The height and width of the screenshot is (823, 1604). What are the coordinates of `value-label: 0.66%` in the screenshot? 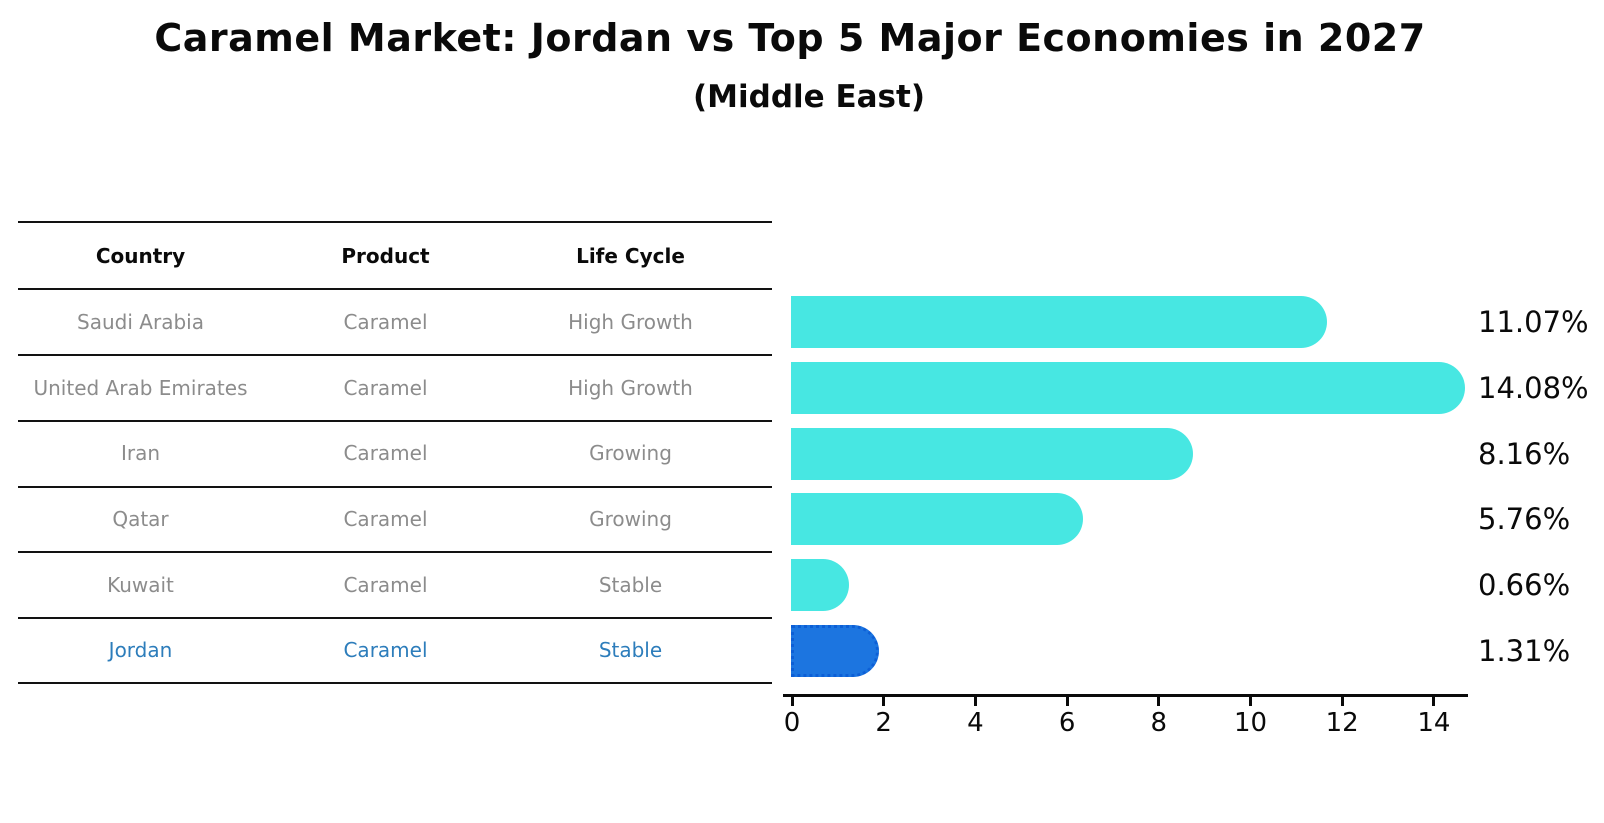 It's located at (1524, 585).